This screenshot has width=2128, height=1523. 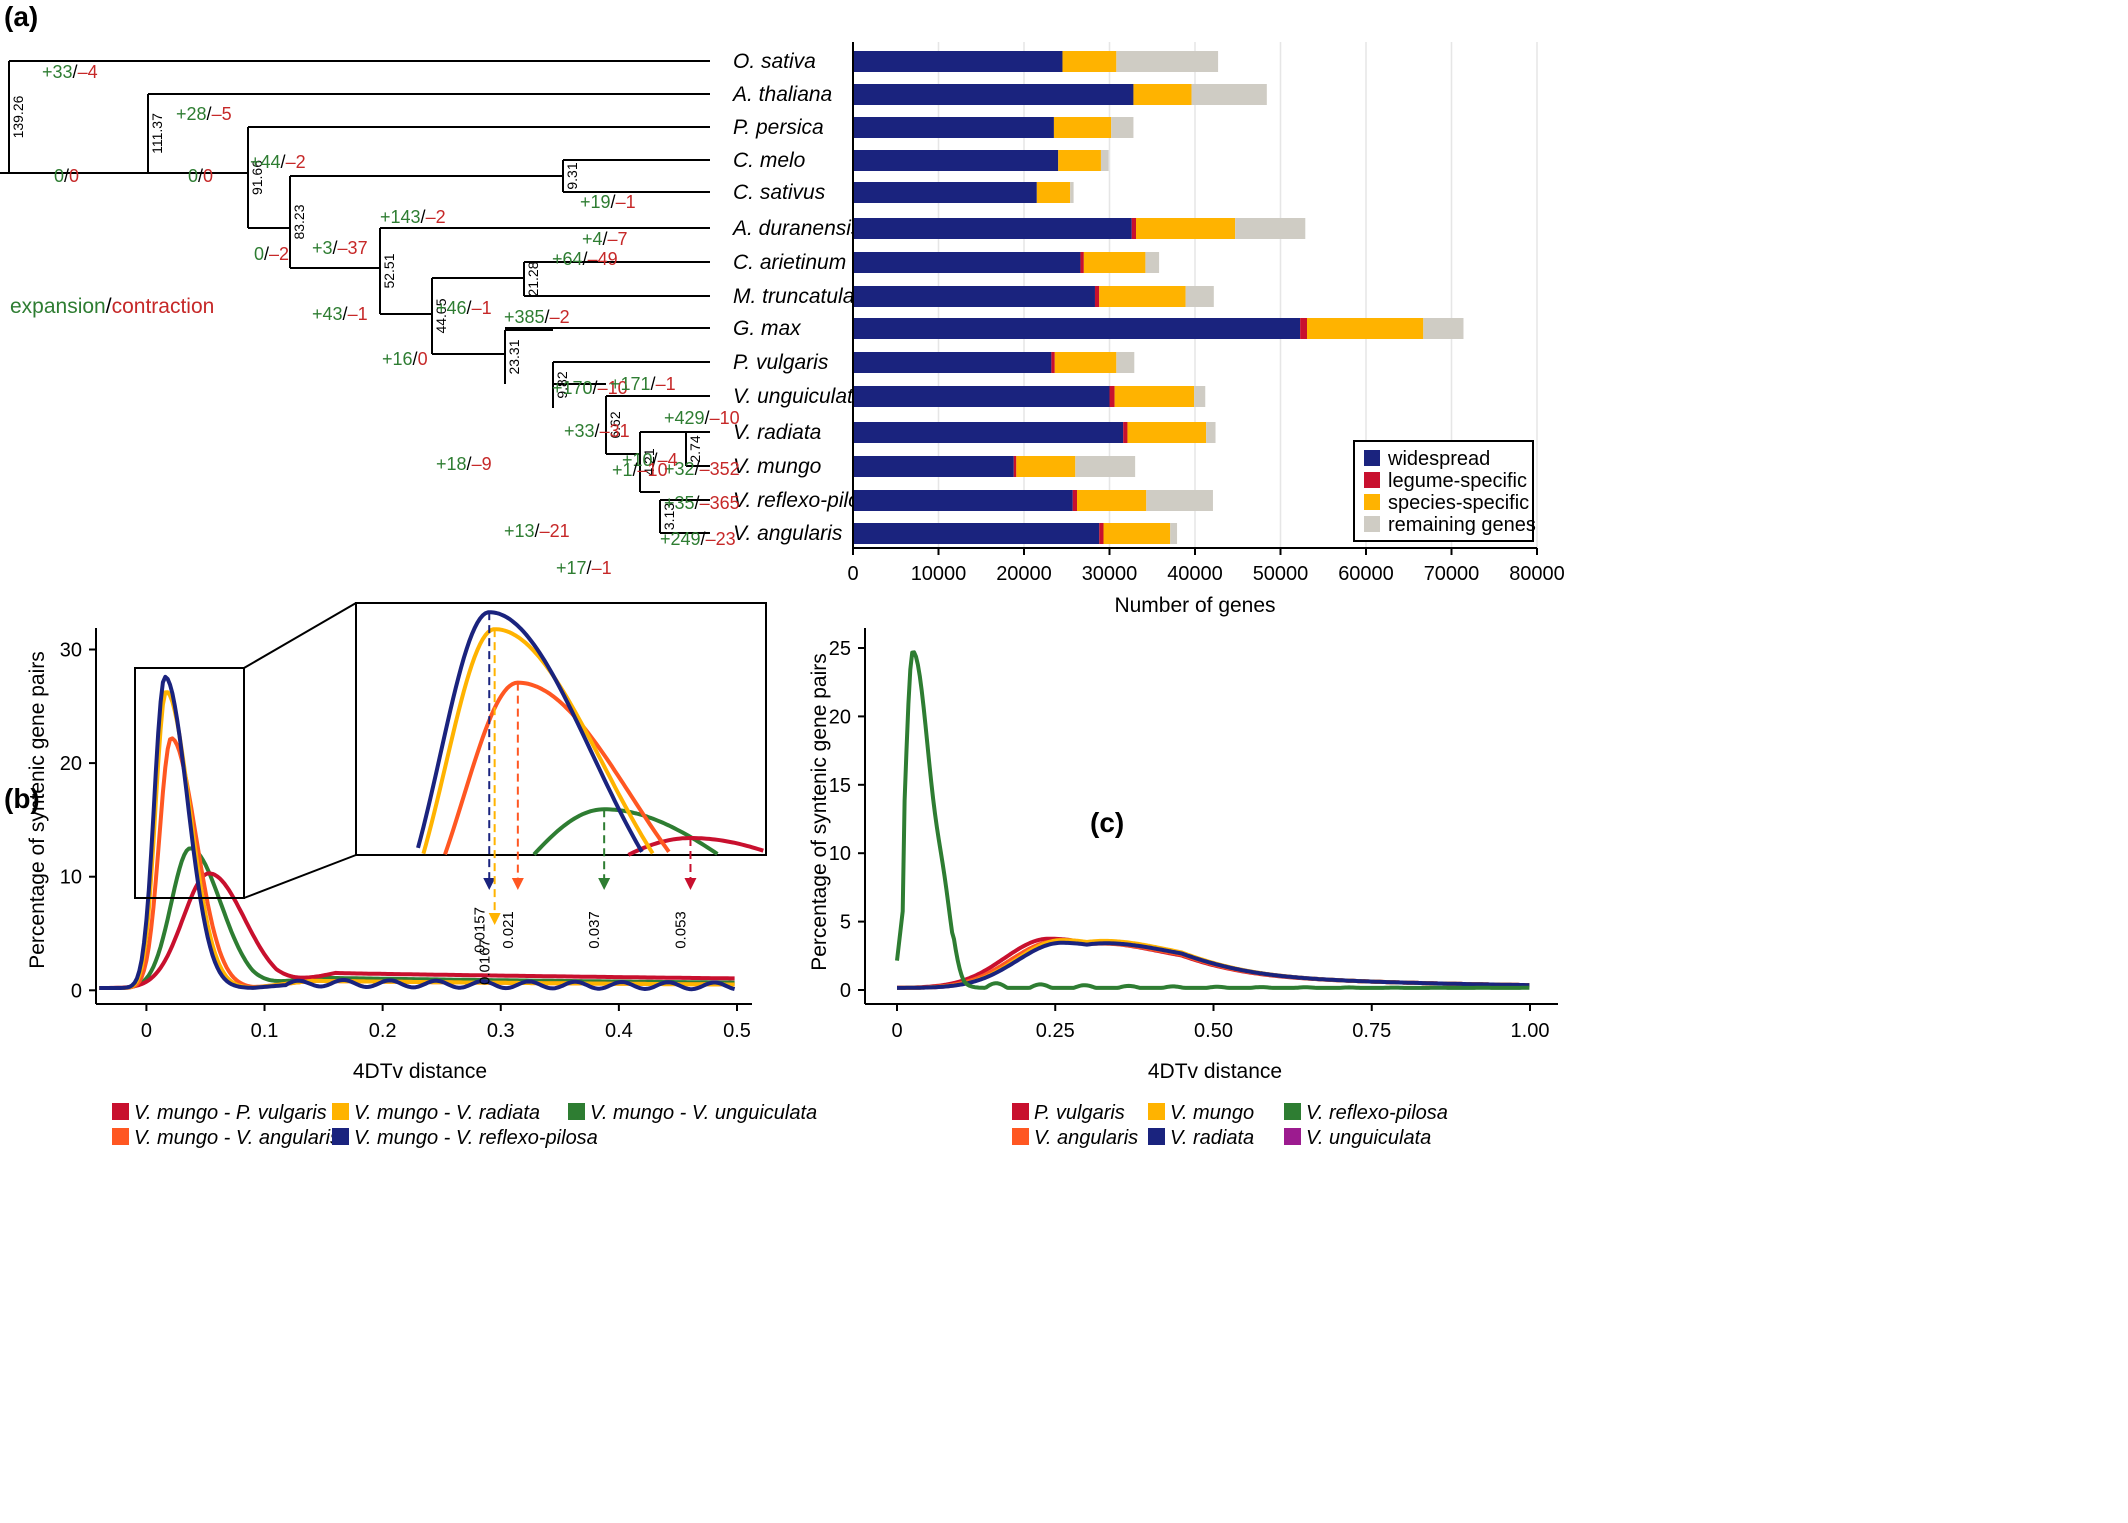 I want to click on contraction-count: –31, so click(x=615, y=431).